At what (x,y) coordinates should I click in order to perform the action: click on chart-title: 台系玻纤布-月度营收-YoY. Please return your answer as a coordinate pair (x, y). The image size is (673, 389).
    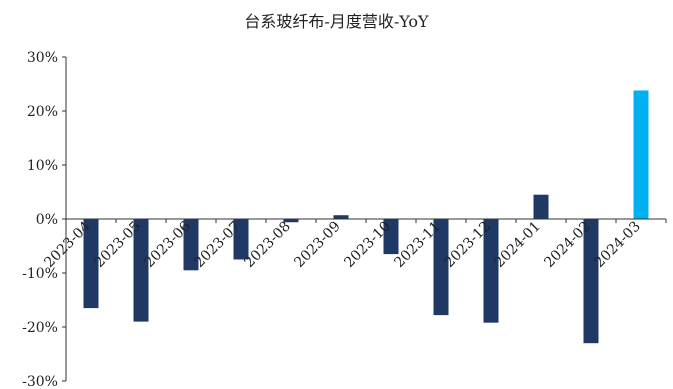
    Looking at the image, I should click on (336, 21).